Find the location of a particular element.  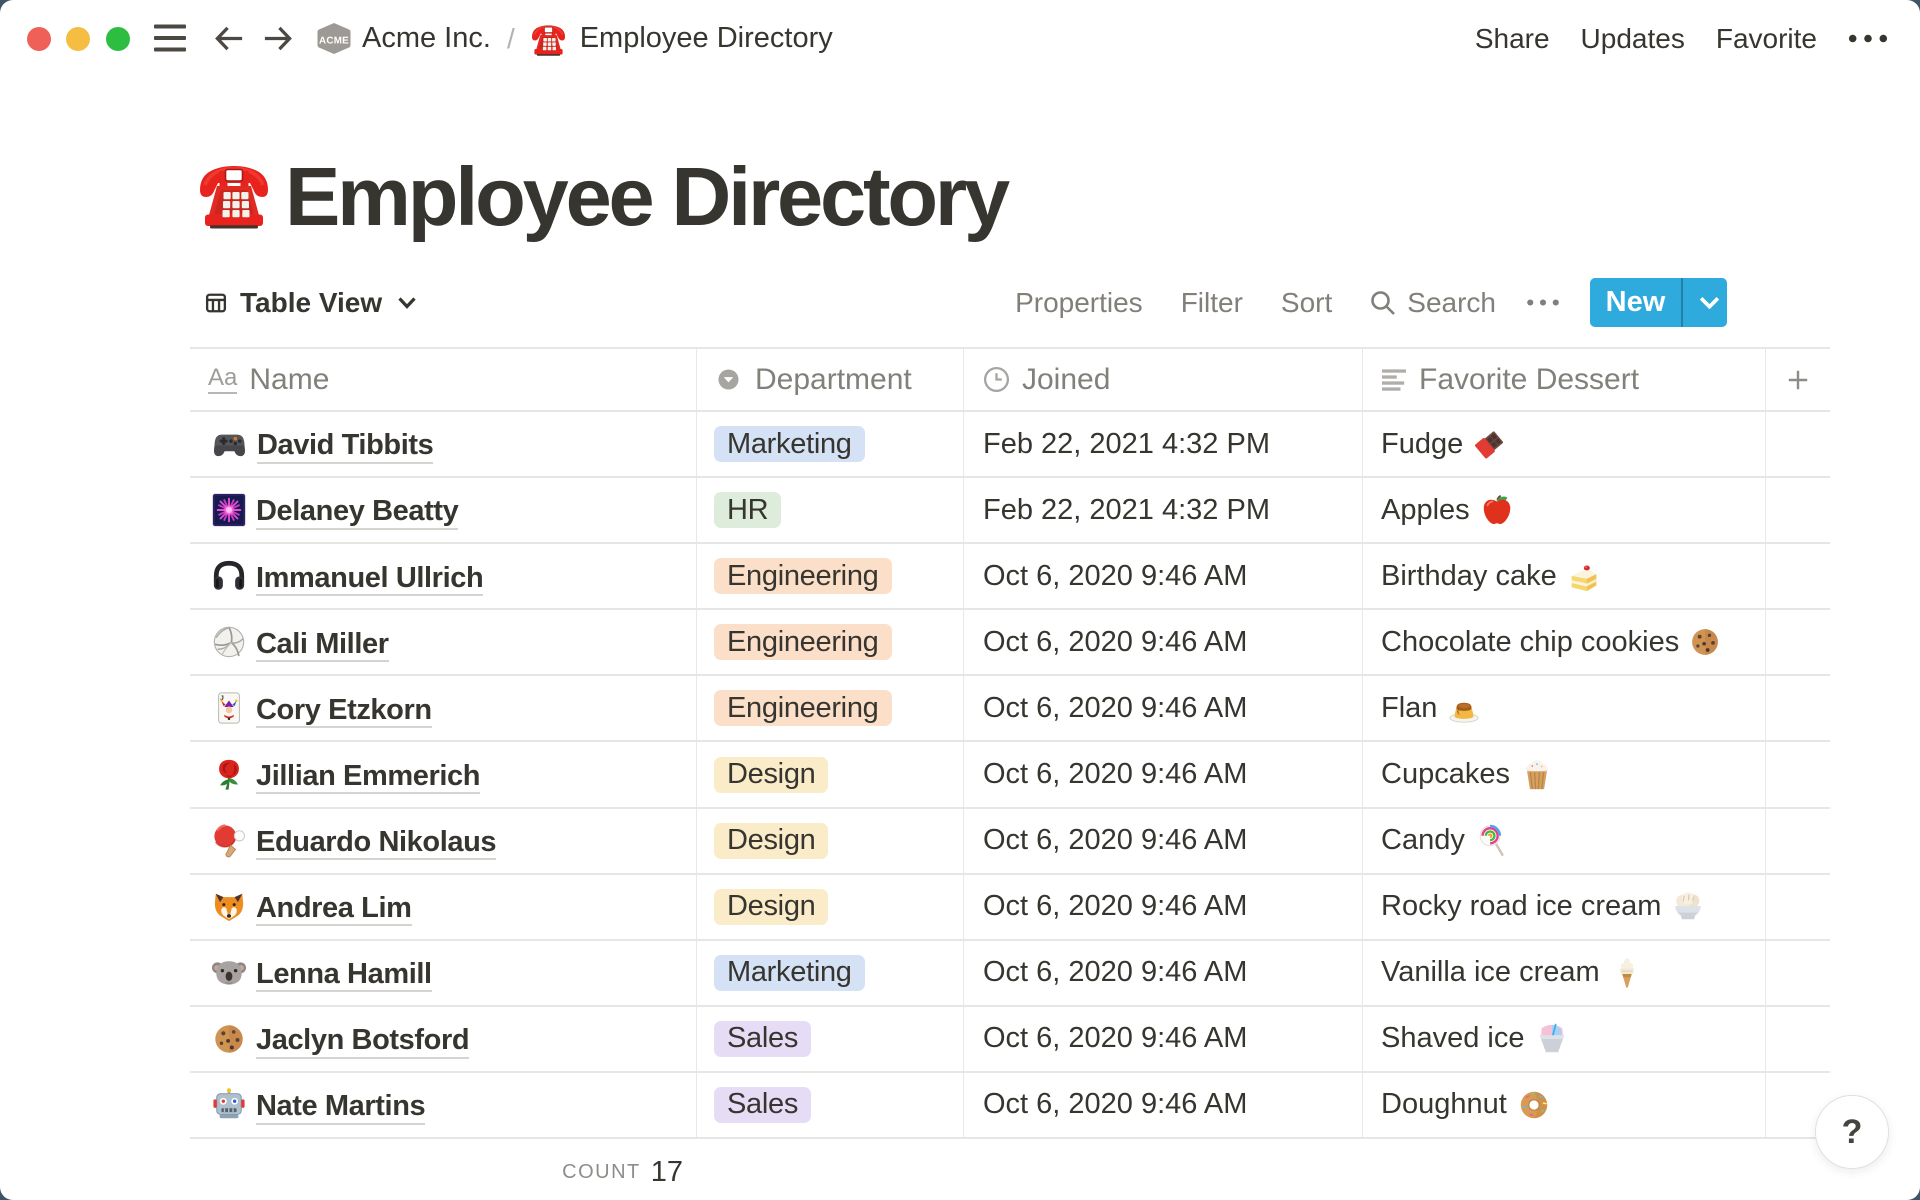

svg-text: ACME is located at coordinates (334, 41).